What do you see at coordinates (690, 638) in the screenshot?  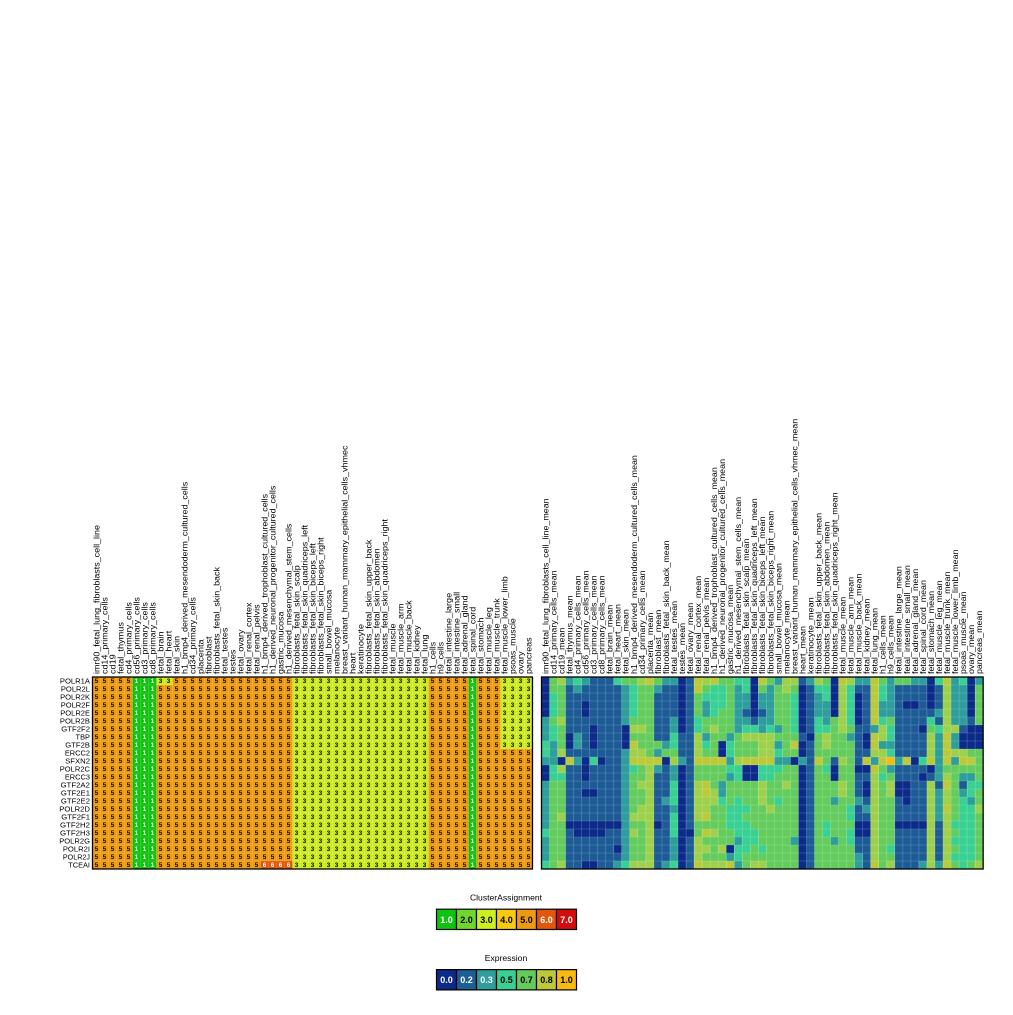 I see `svg-text: fetal_ovary_mean` at bounding box center [690, 638].